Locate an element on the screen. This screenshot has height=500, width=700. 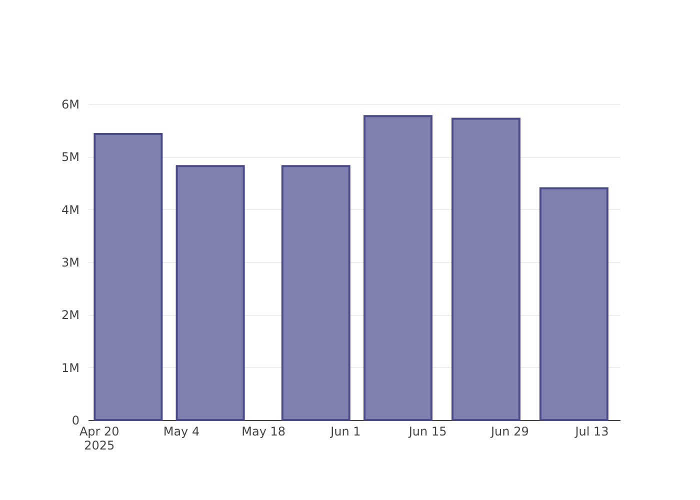
y-tick-label: 3M is located at coordinates (71, 263).